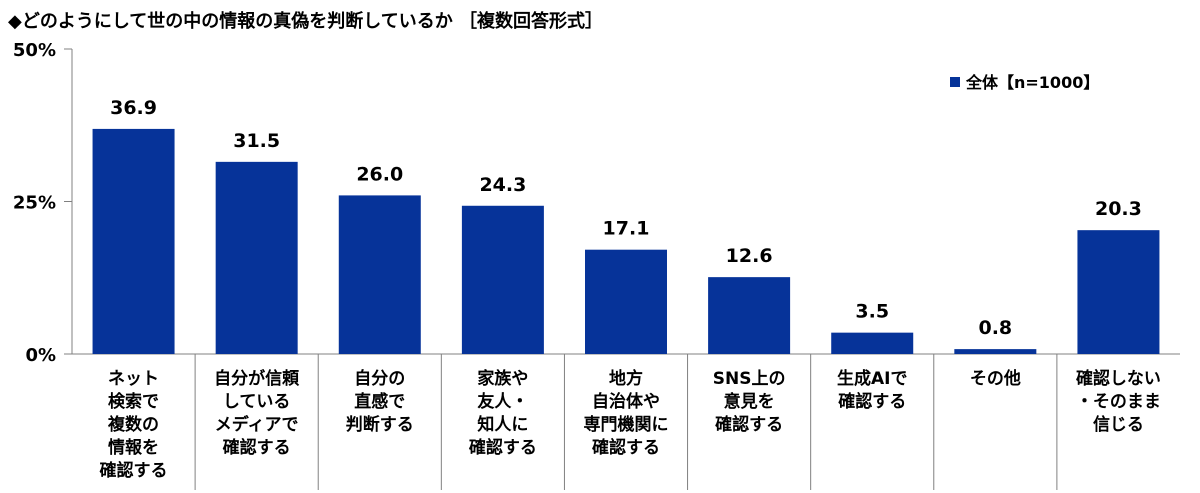  I want to click on value-label: 26.0, so click(379, 174).